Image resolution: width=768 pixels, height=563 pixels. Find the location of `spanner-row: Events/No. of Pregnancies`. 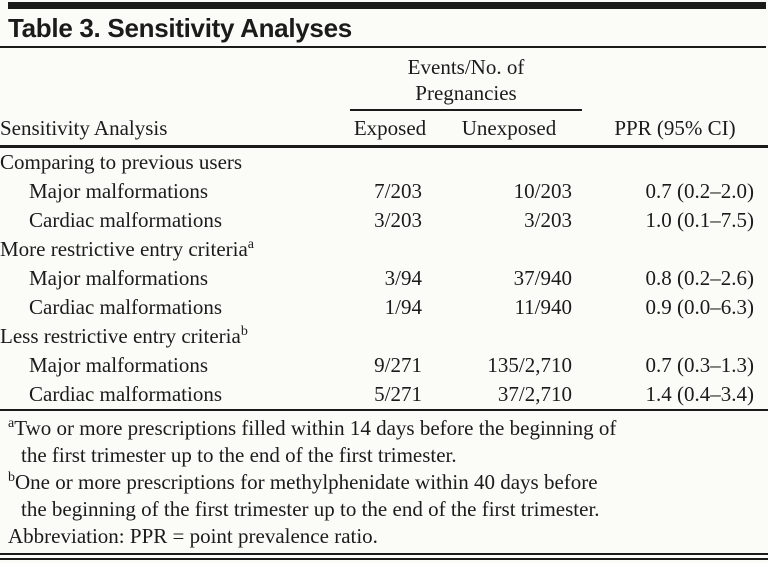

spanner-row: Events/No. of Pregnancies is located at coordinates (384, 79).